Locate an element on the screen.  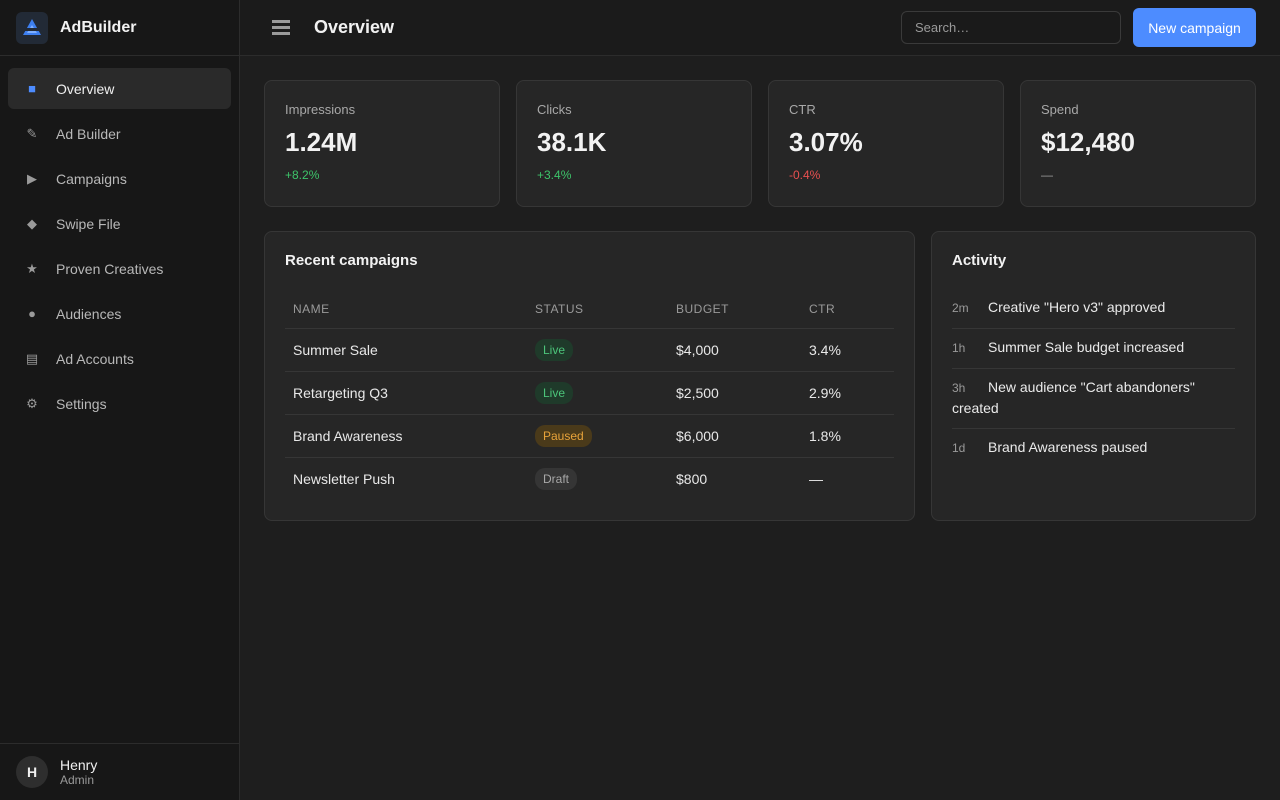
campaign-ctr: 2.9% is located at coordinates (847, 393).